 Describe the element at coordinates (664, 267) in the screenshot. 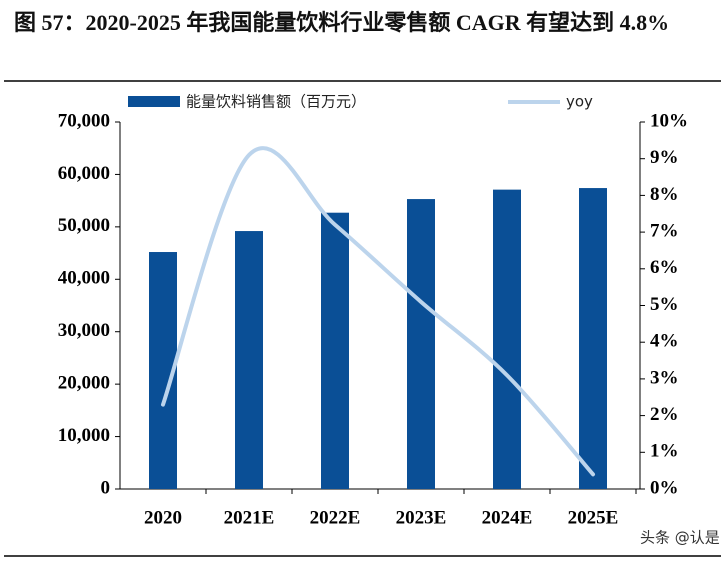

I see `y2-tick-label: 6%` at that location.